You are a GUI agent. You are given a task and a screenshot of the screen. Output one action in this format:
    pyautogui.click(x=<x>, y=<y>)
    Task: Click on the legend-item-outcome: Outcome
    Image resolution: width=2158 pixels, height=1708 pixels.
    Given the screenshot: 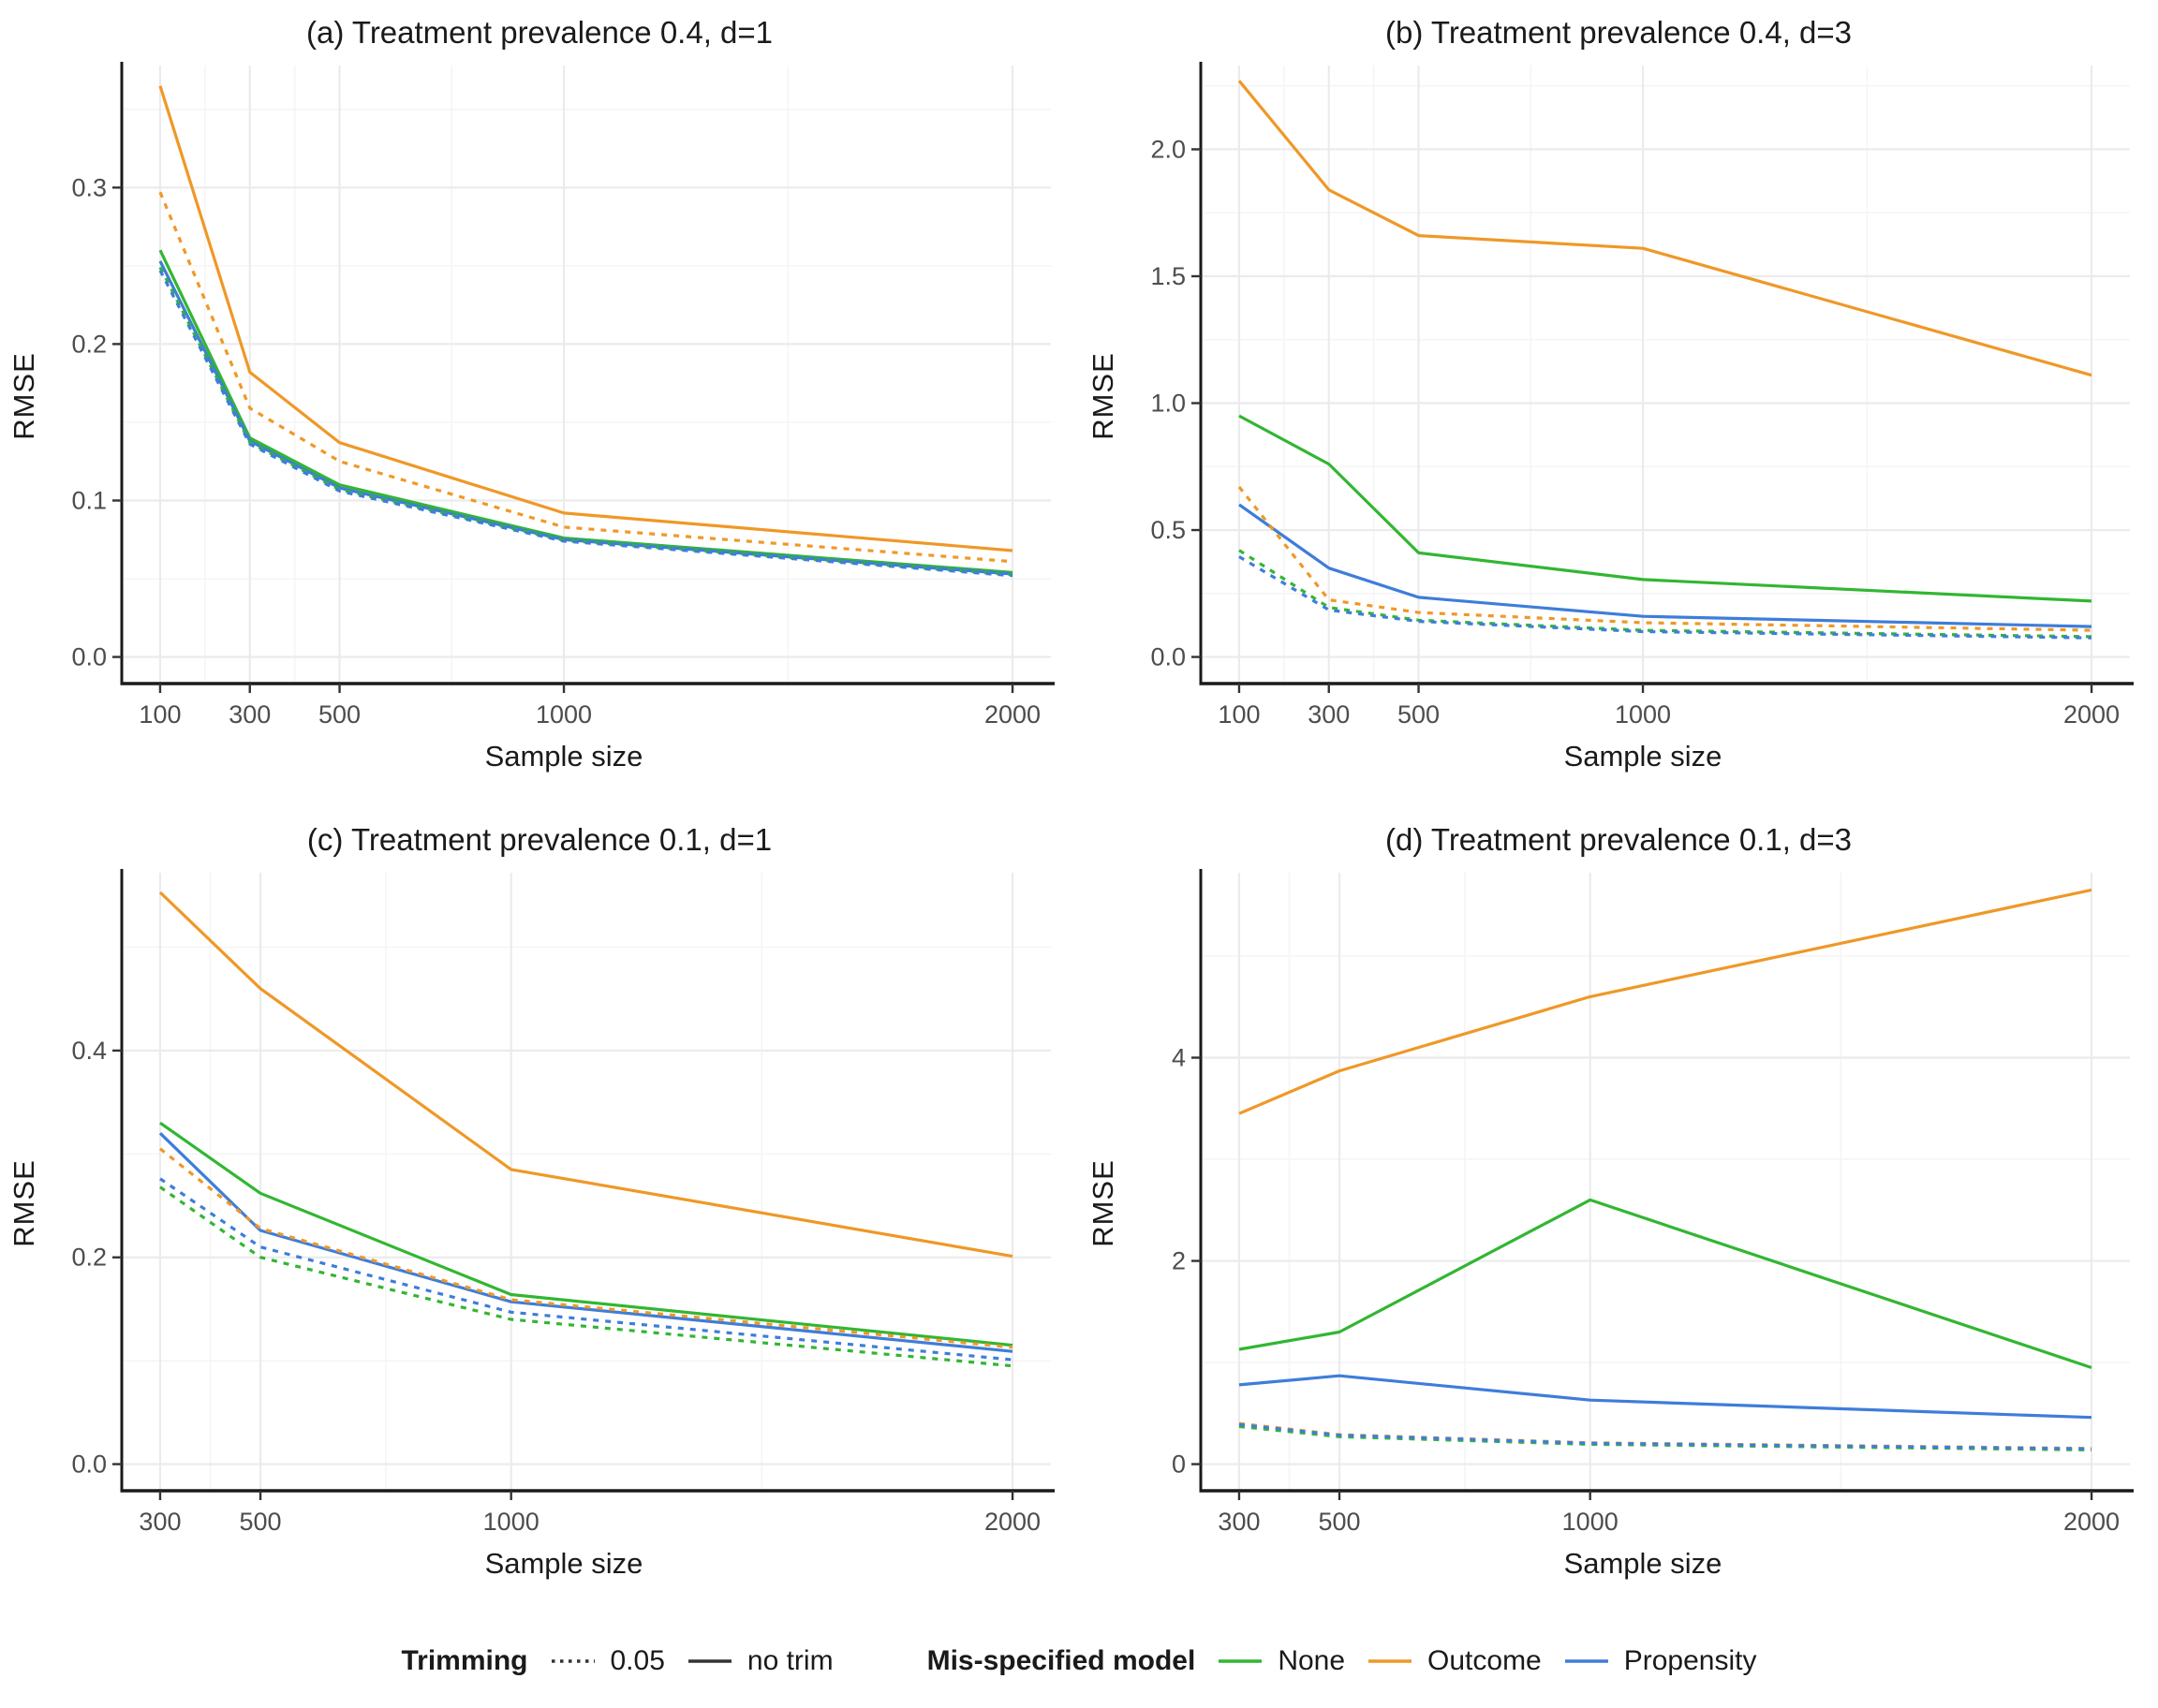 What is the action you would take?
    pyautogui.click(x=1454, y=1661)
    